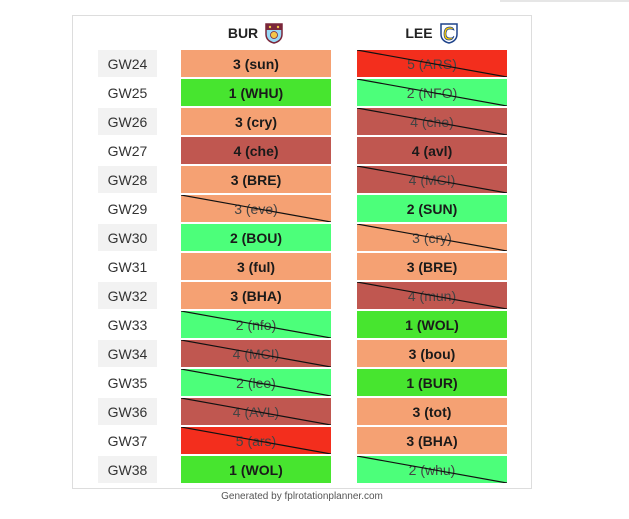 The height and width of the screenshot is (519, 629). Describe the element at coordinates (127, 150) in the screenshot. I see `gameweek-label: GW27` at that location.